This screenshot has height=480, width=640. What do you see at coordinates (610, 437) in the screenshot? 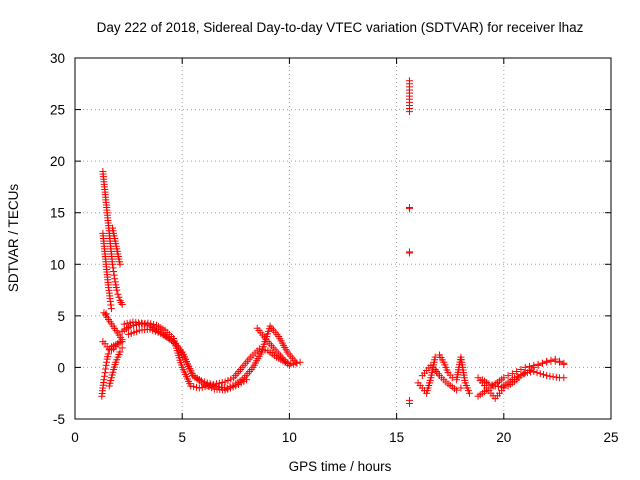
I see `x-tick-label: 25` at bounding box center [610, 437].